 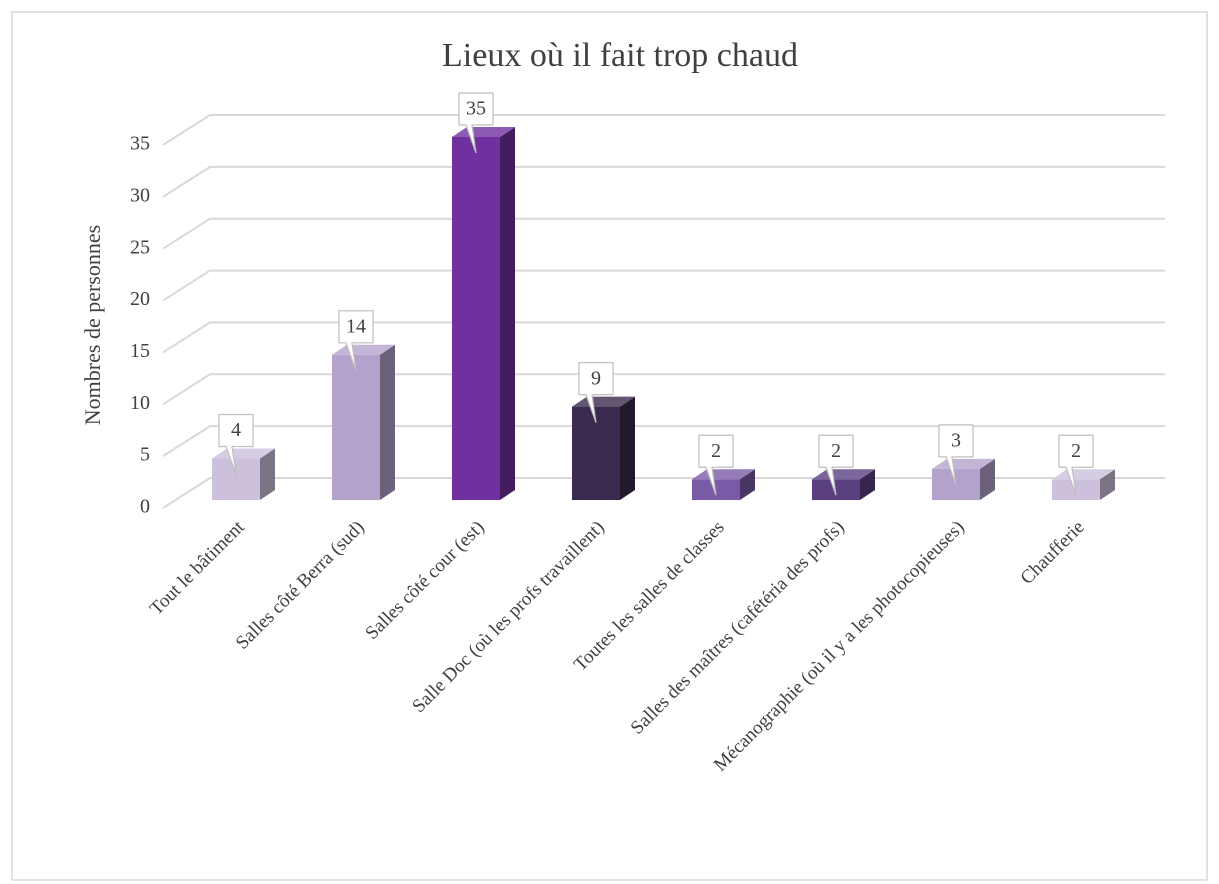 What do you see at coordinates (140, 195) in the screenshot?
I see `y-tick-label: 30` at bounding box center [140, 195].